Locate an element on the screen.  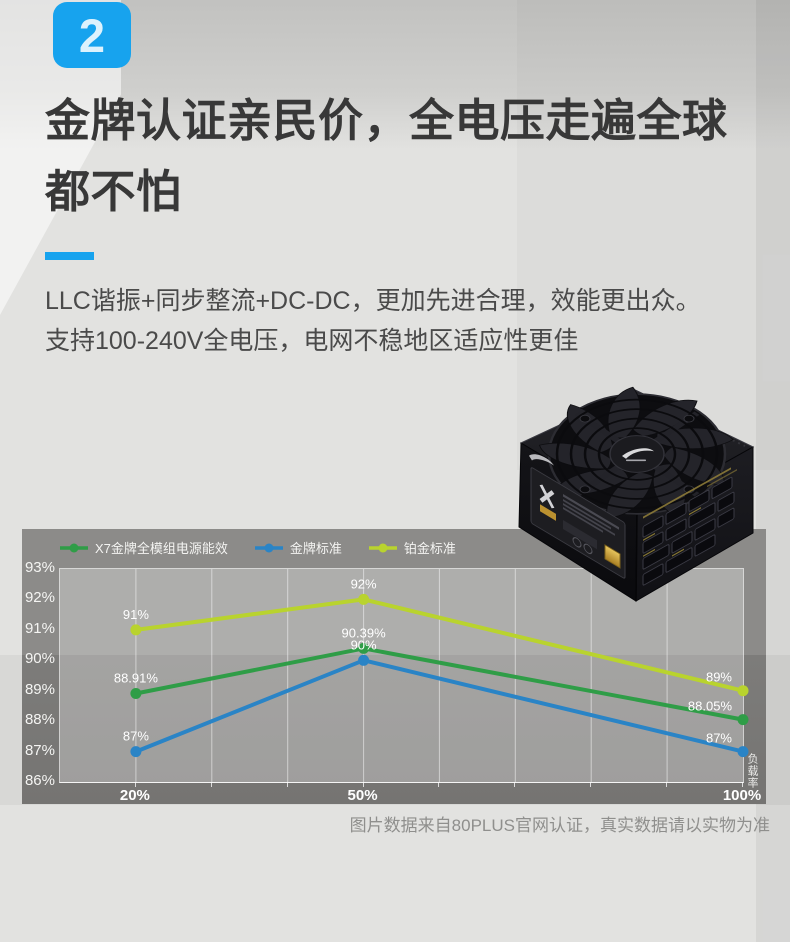
y-tick-label: 89% is located at coordinates (39, 689).